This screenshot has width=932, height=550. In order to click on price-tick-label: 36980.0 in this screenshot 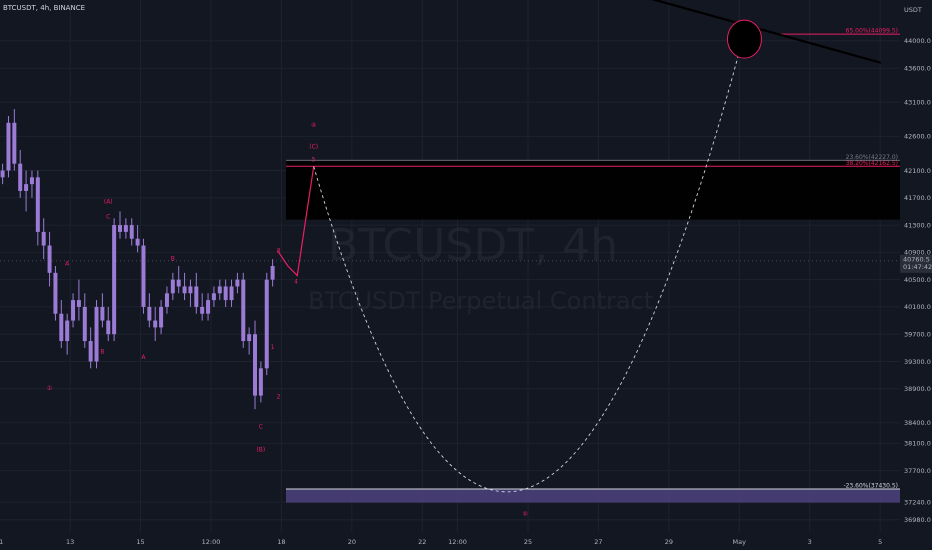, I will do `click(917, 520)`.